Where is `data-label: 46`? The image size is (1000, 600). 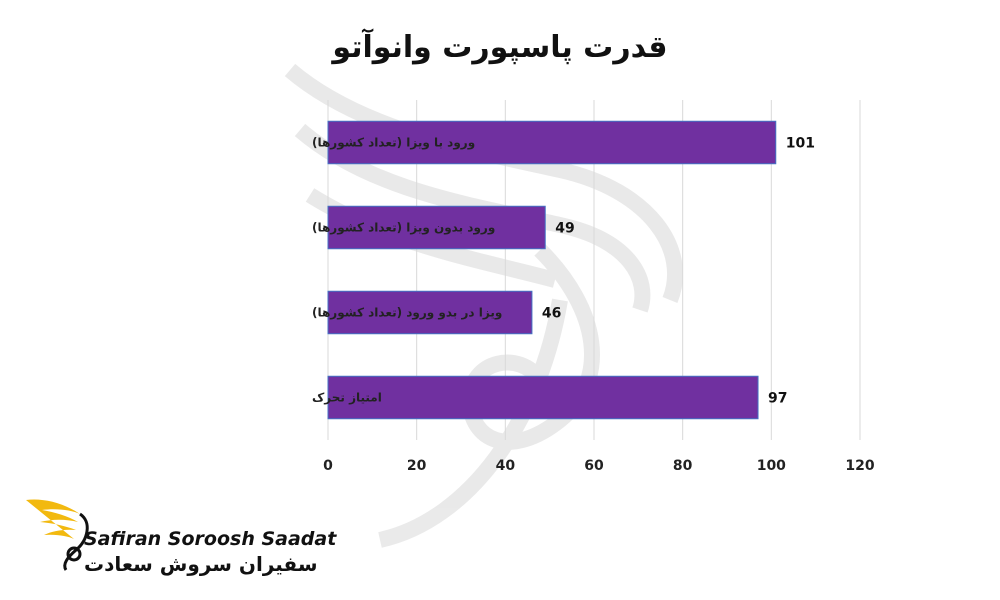 data-label: 46 is located at coordinates (551, 314).